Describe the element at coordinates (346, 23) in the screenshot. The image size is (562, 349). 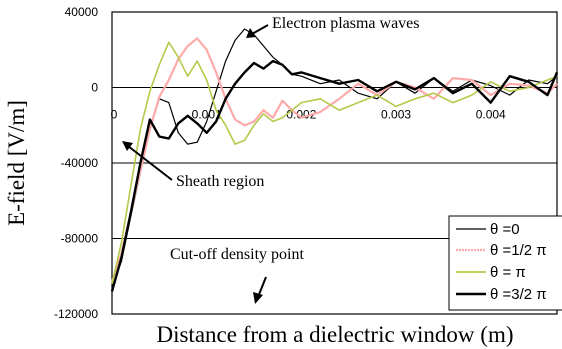
I see `annotation-electron-plasma-waves: Electron plasma waves` at that location.